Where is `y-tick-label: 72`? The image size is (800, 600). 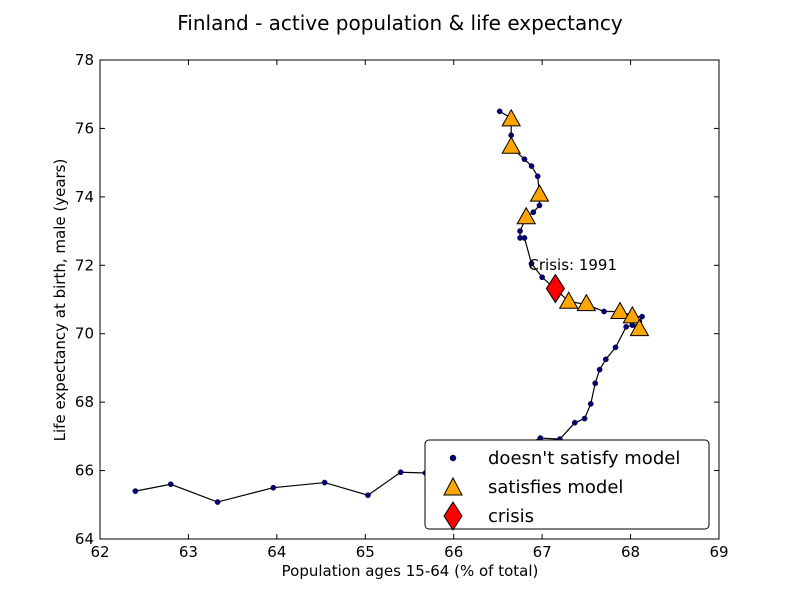 y-tick-label: 72 is located at coordinates (84, 265).